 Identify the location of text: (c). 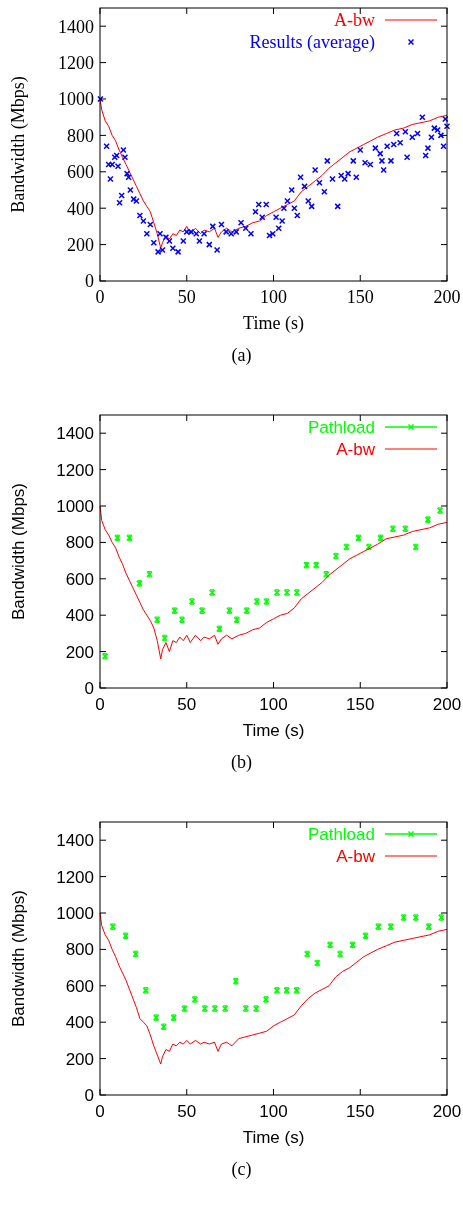
(241, 1169).